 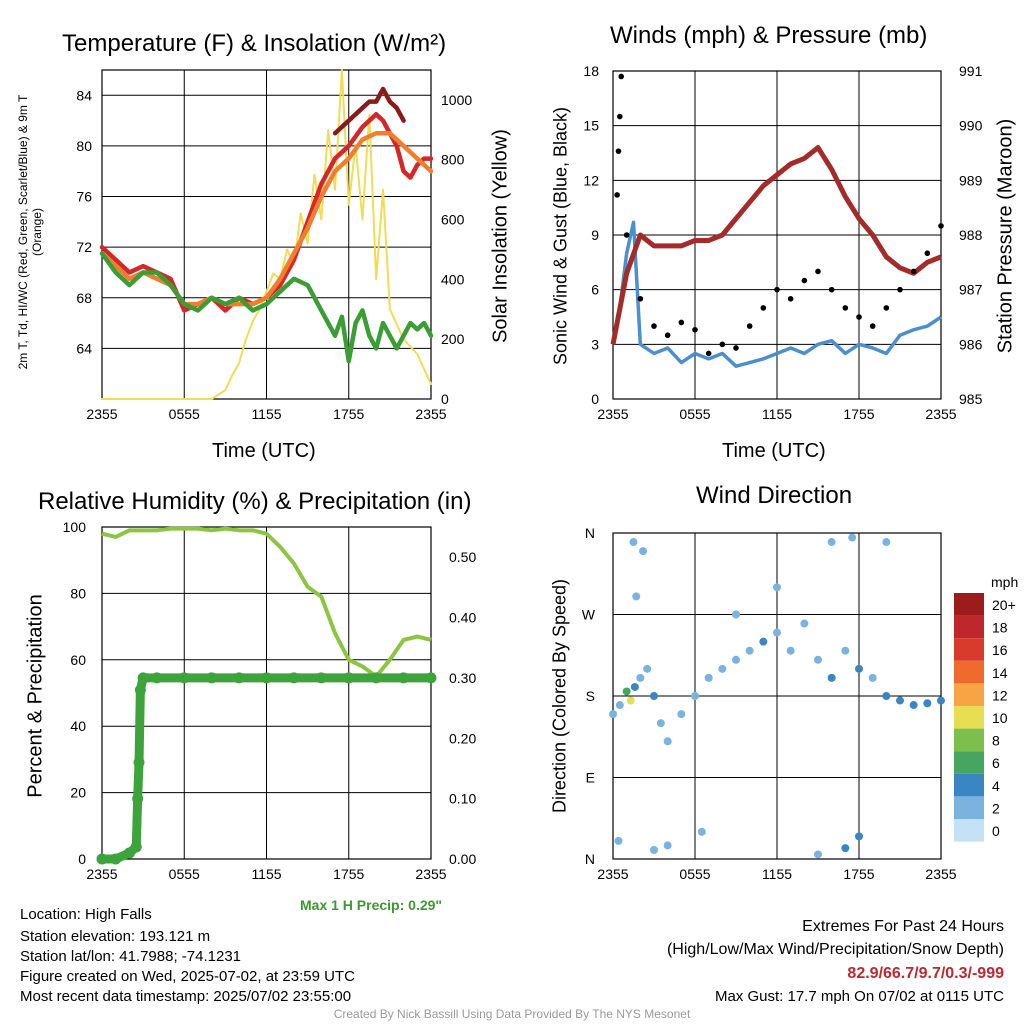 I want to click on y-tick-label-left: 80, so click(x=78, y=593).